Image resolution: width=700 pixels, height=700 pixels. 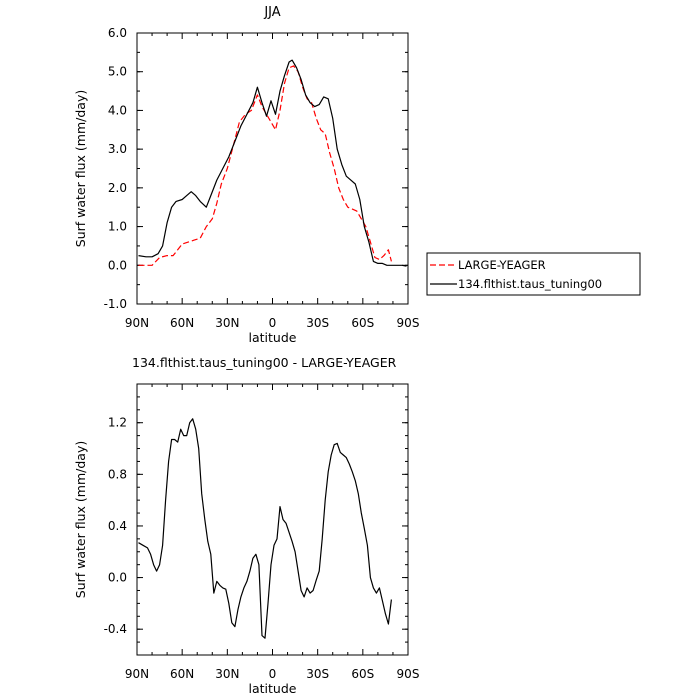 I want to click on y-tick-label: 0.4, so click(x=117, y=526).